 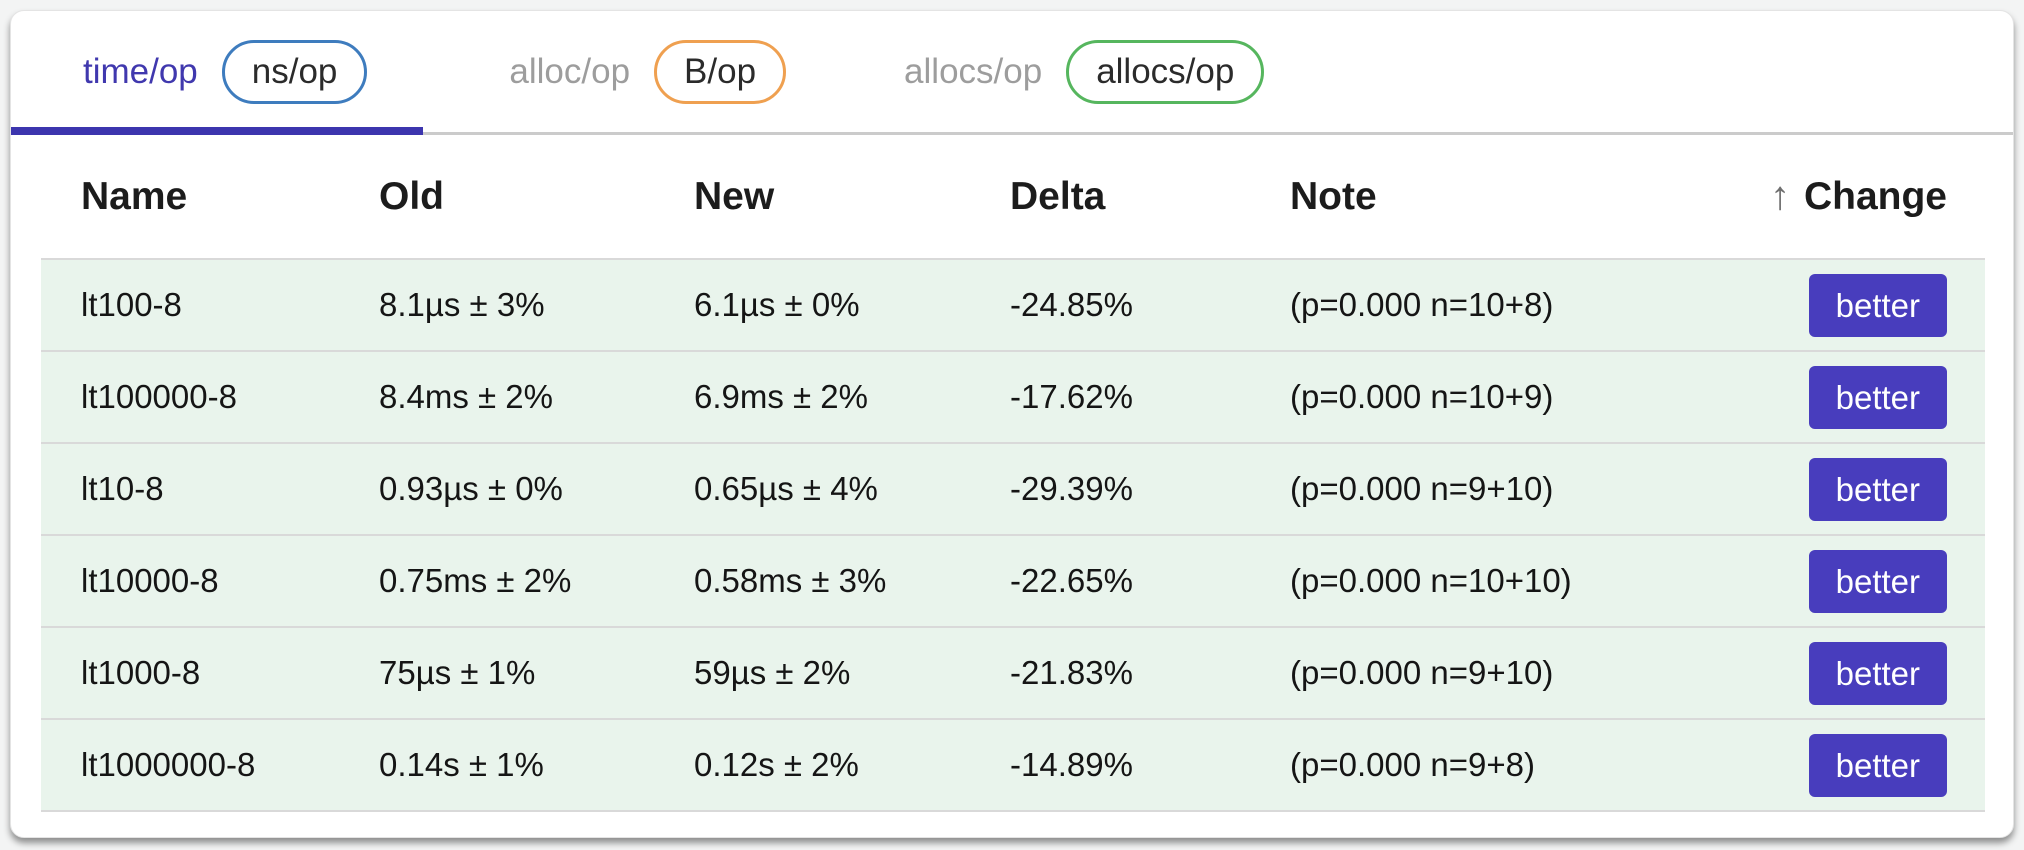 What do you see at coordinates (1110, 488) in the screenshot?
I see `cell-delta: -29.39%` at bounding box center [1110, 488].